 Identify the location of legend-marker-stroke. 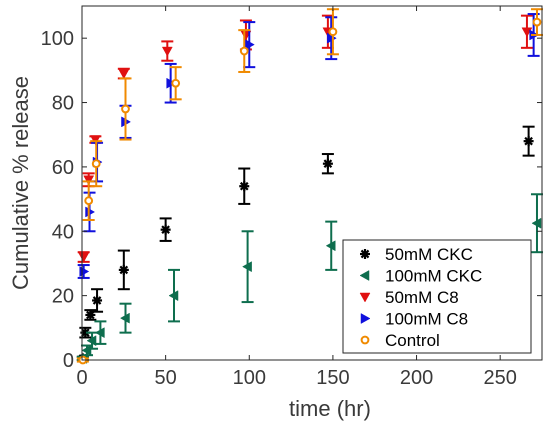
(365, 254).